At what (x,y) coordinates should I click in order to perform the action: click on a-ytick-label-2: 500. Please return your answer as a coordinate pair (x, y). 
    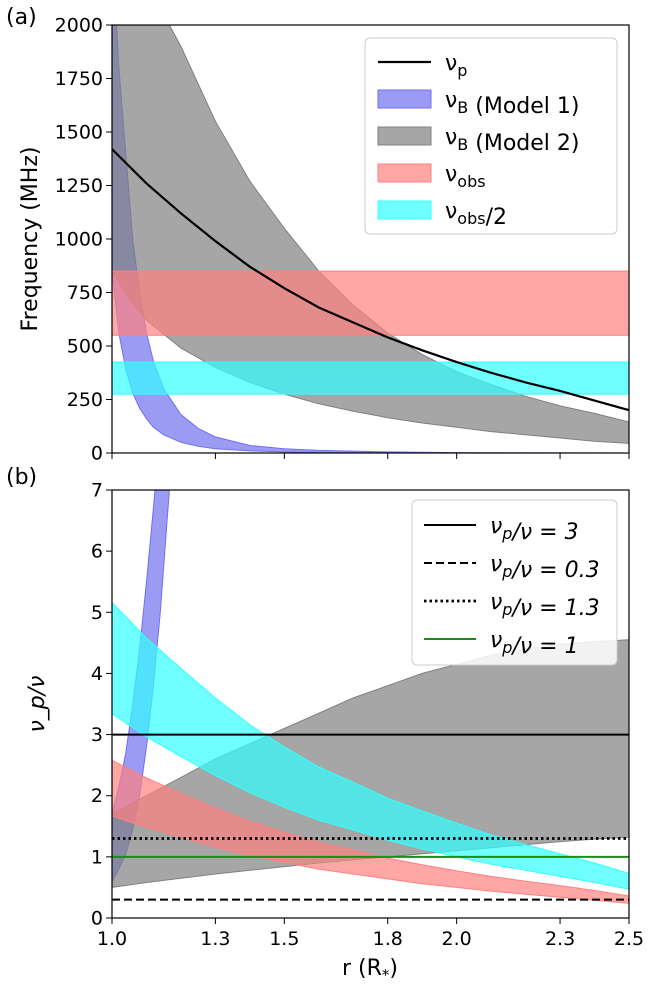
    Looking at the image, I should click on (85, 347).